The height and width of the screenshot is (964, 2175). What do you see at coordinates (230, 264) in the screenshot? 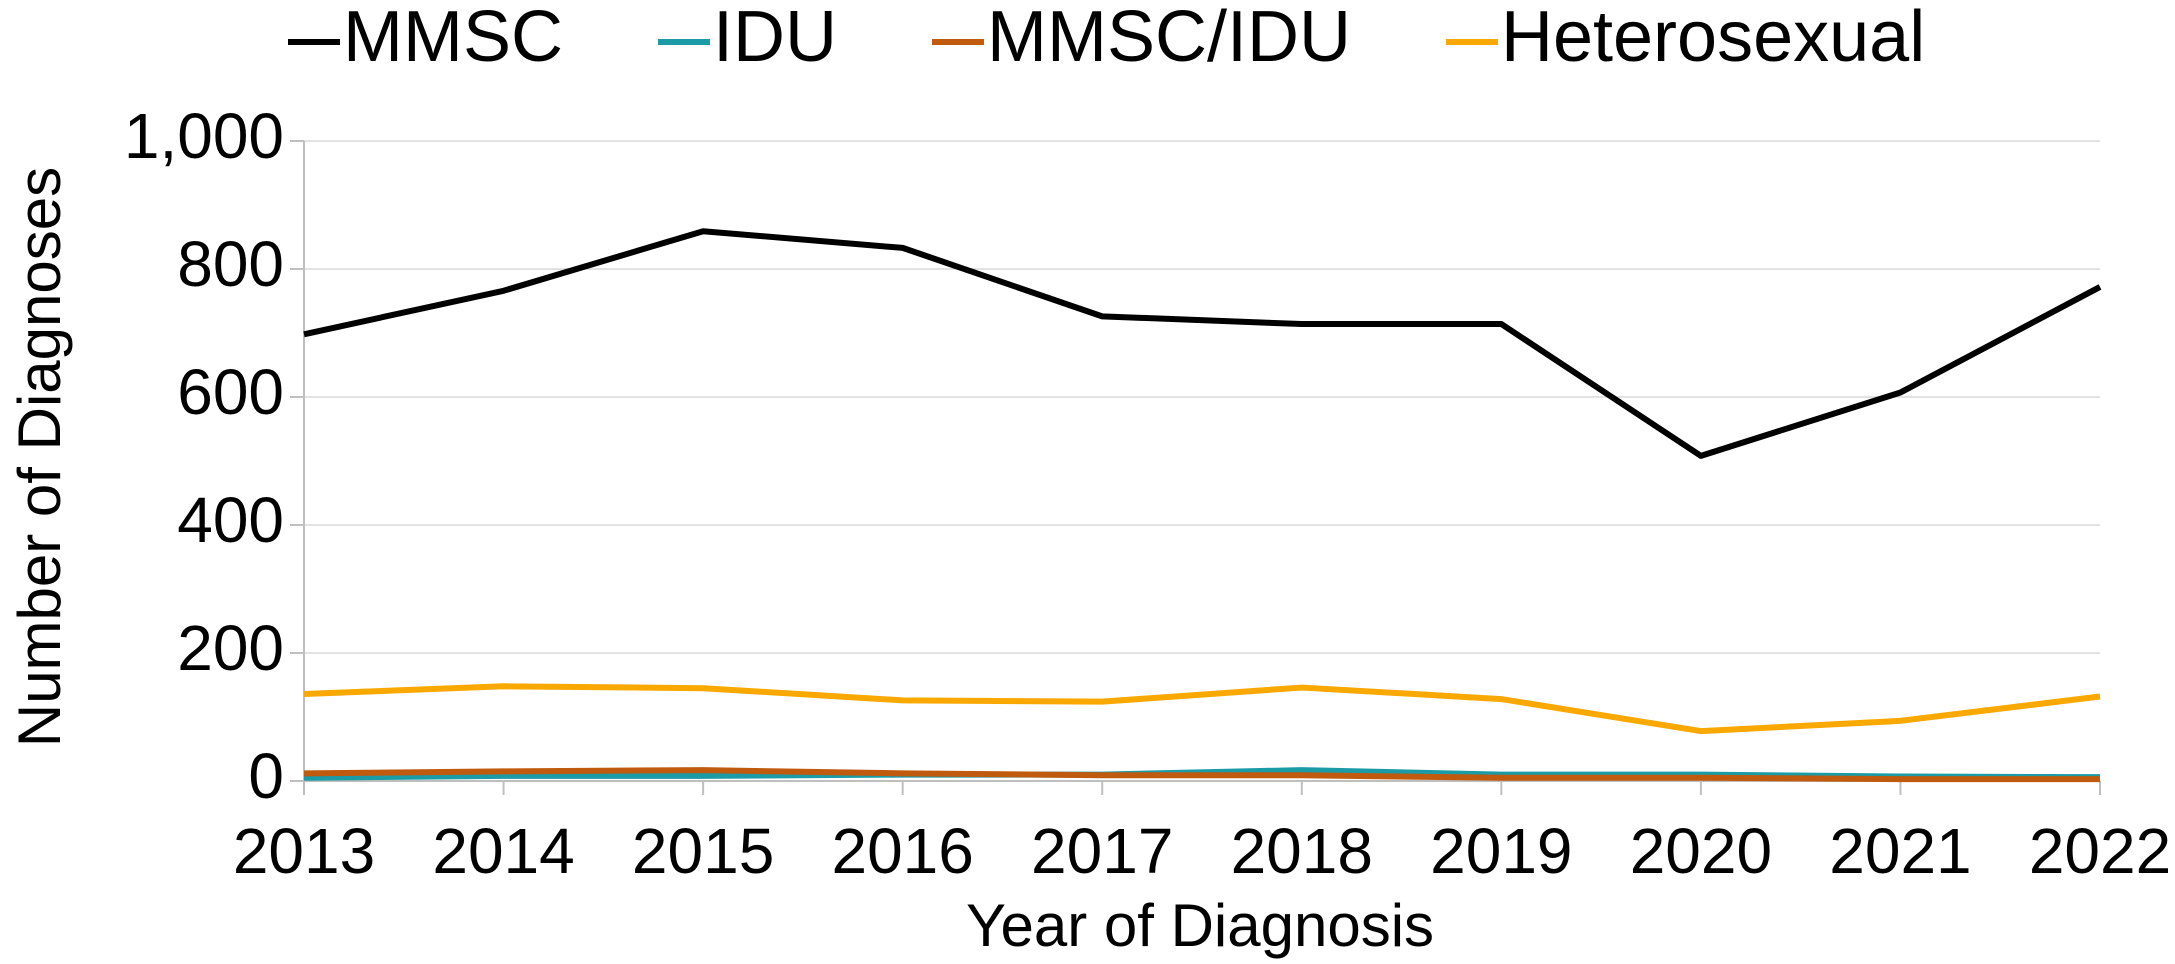
I see `y-tick-label: 800` at bounding box center [230, 264].